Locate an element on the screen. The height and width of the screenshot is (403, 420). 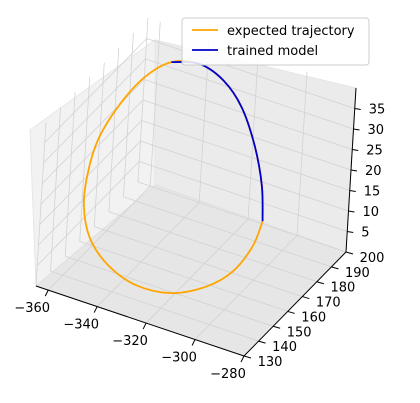
y-tick-label: 170 is located at coordinates (328, 303).